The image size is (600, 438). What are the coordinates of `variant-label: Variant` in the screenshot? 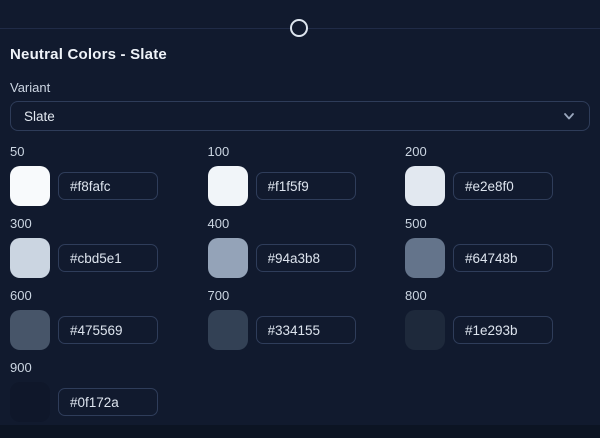 It's located at (30, 87).